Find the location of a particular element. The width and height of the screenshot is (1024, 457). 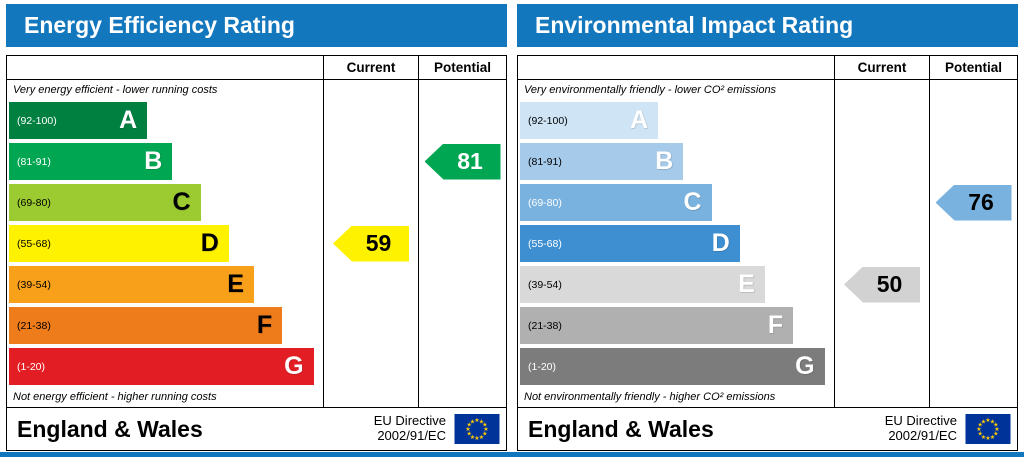

band-letter: G is located at coordinates (805, 366).